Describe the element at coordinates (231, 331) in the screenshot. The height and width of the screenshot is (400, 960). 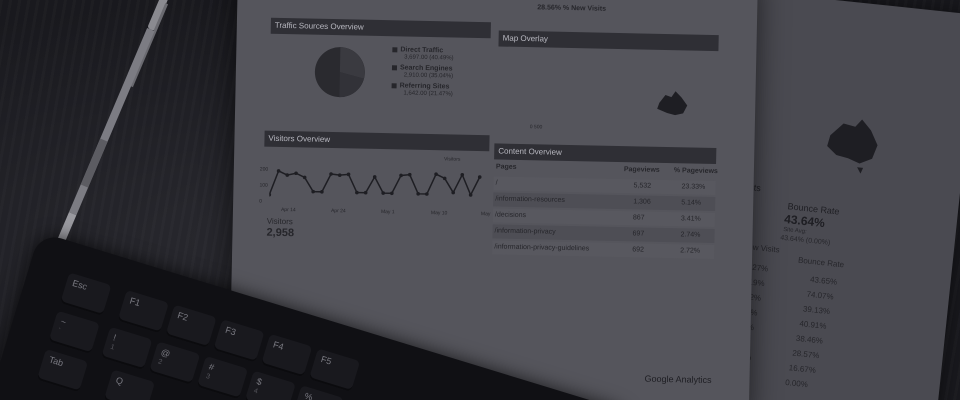
I see `key-label: F3` at that location.